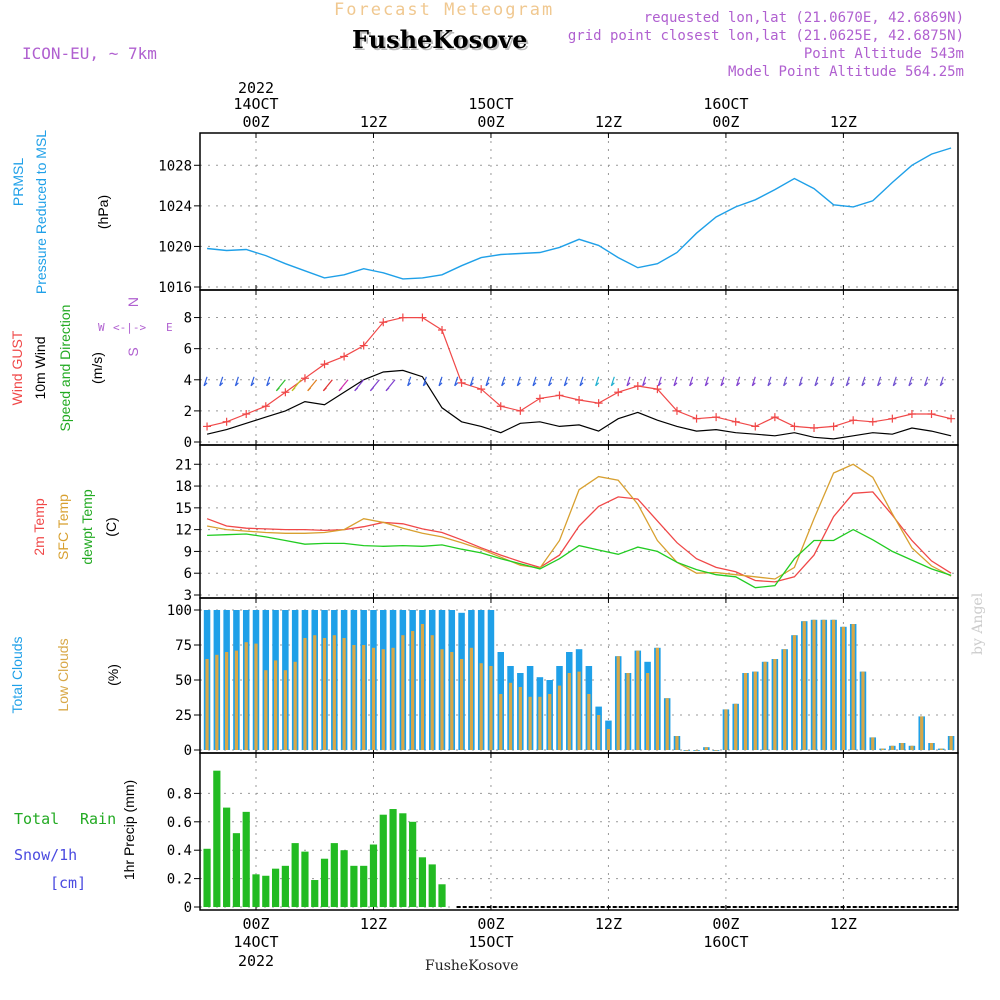  Describe the element at coordinates (188, 552) in the screenshot. I see `y-tick-label: 9` at that location.